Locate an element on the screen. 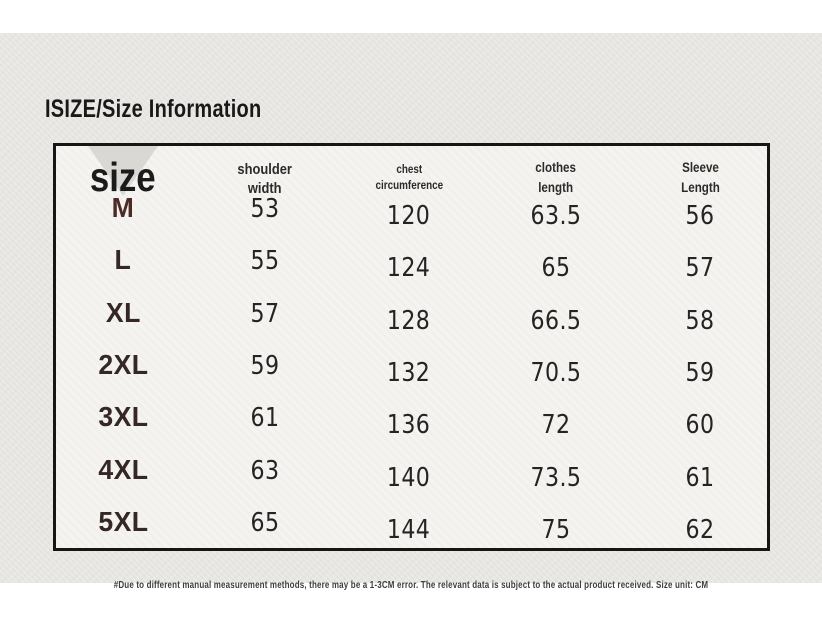 This screenshot has width=822, height=617. column-header-sleeve-length: Sleeve Length is located at coordinates (700, 177).